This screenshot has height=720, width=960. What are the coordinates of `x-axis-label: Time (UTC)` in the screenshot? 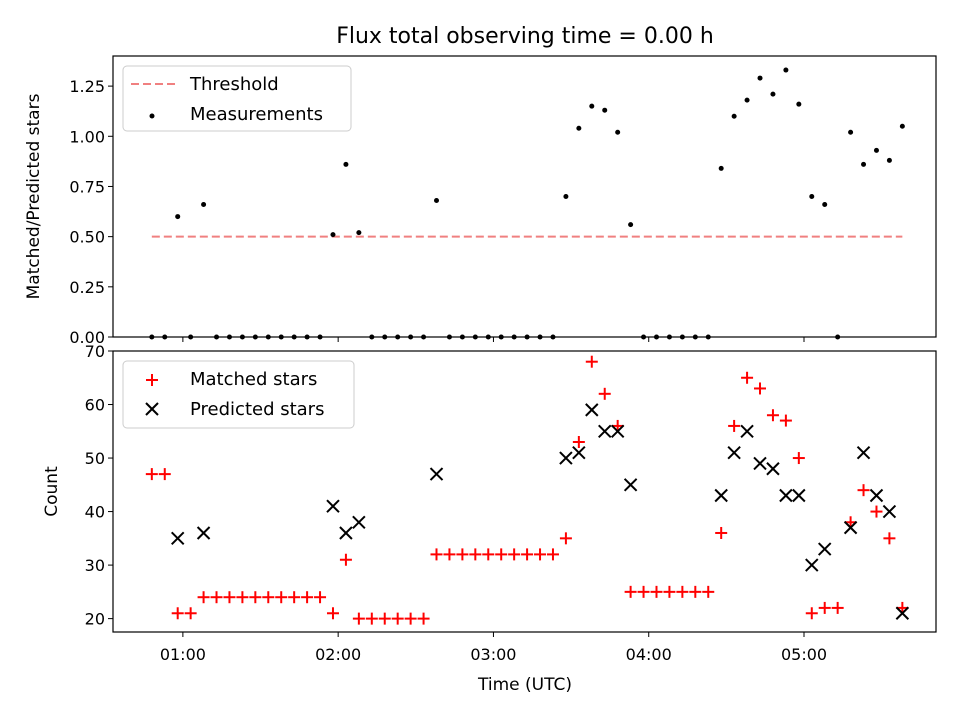 It's located at (524, 685).